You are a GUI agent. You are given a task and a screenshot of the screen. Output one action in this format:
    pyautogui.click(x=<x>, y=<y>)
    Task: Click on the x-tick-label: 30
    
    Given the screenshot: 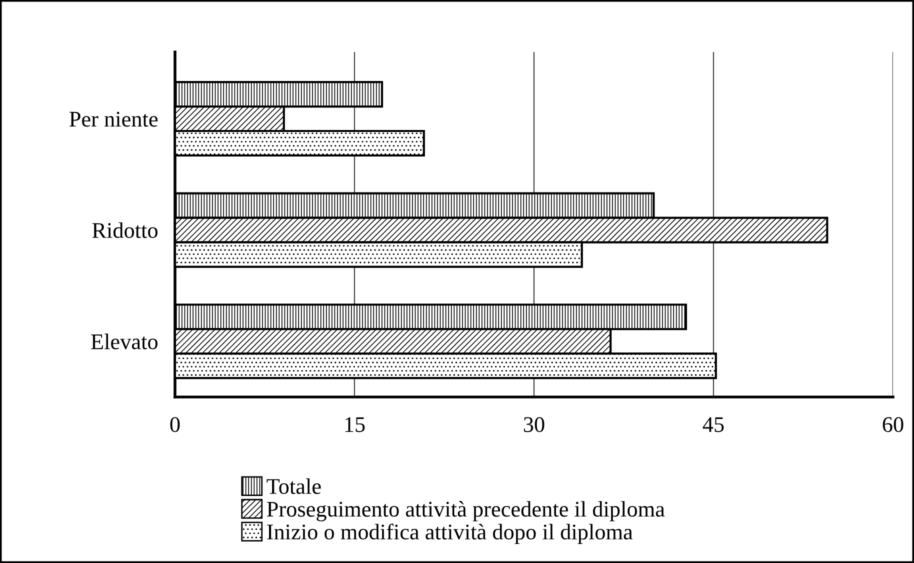 What is the action you would take?
    pyautogui.click(x=534, y=424)
    